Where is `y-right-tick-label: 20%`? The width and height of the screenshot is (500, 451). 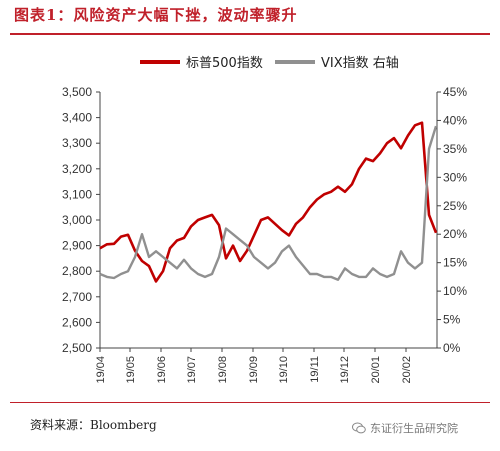 y-right-tick-label: 20% is located at coordinates (455, 234).